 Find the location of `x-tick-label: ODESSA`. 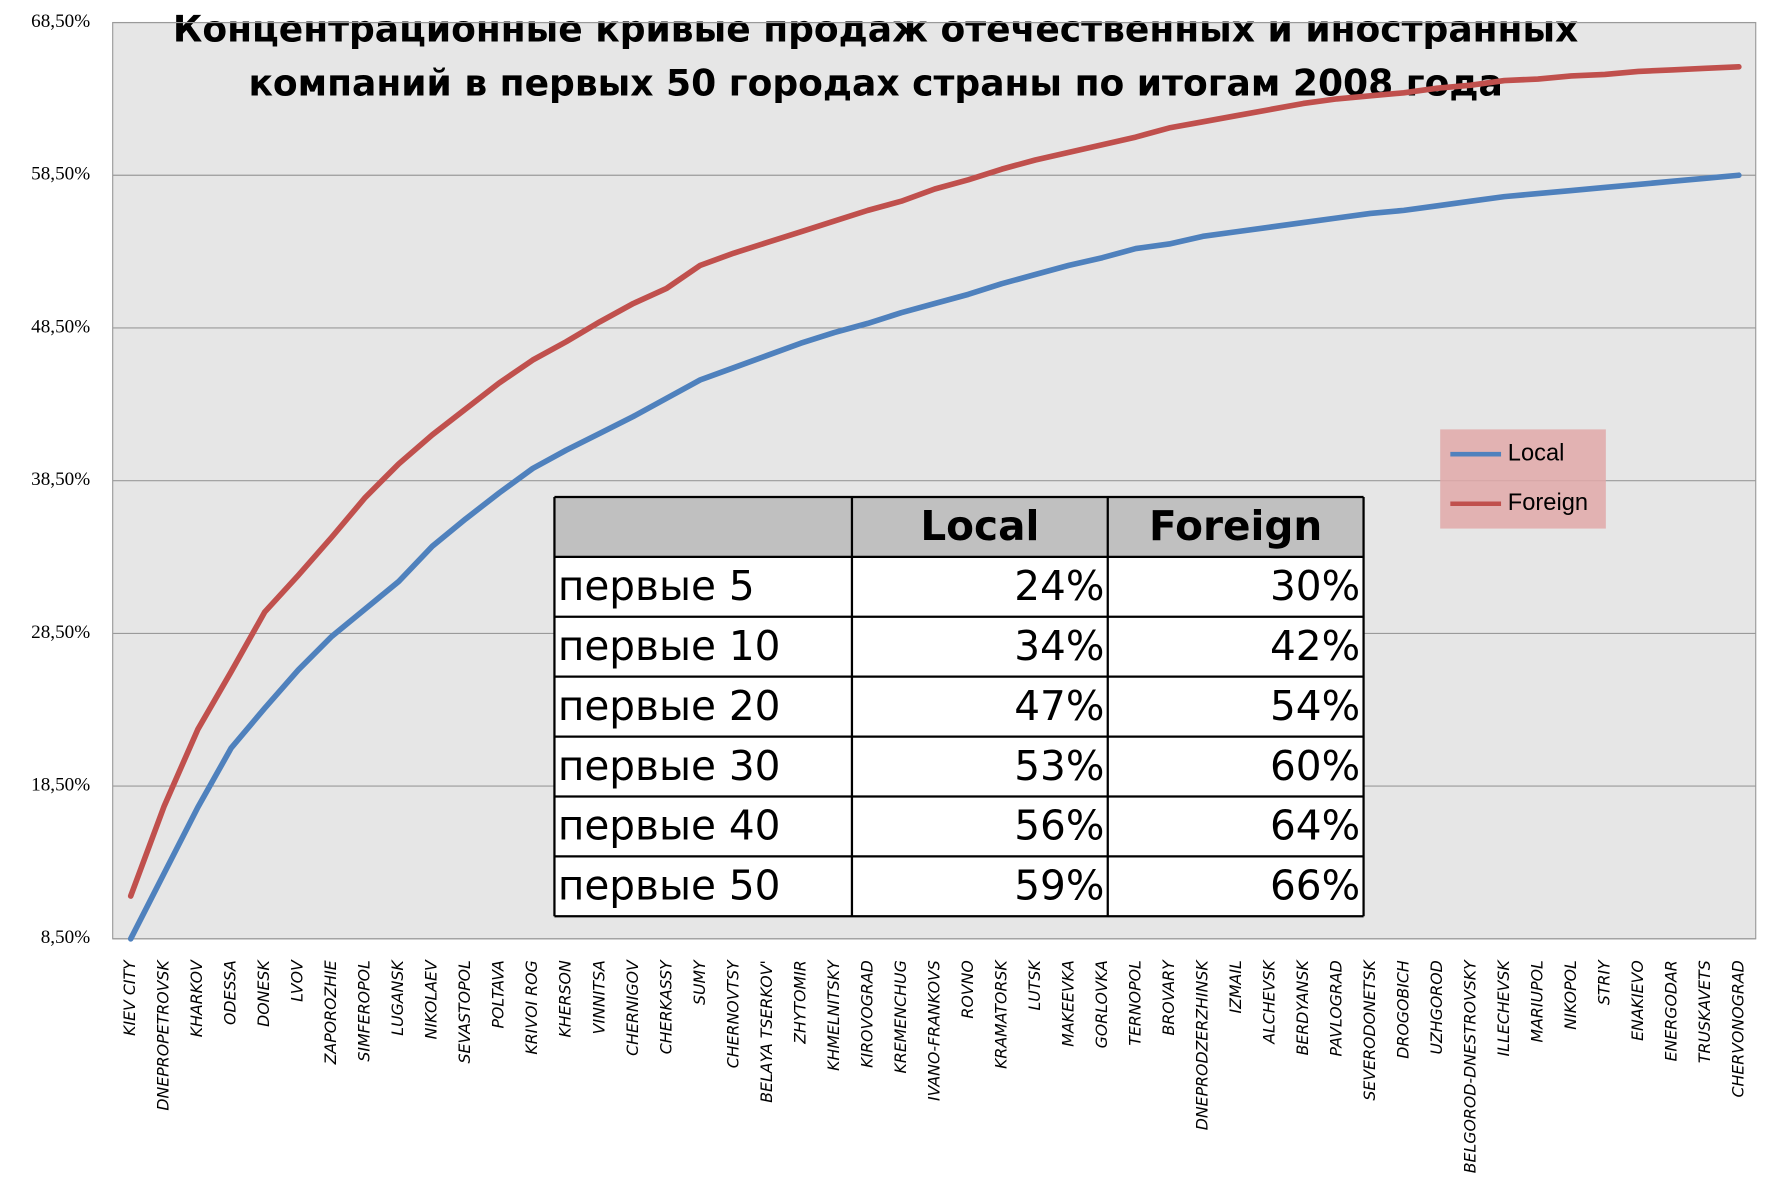

x-tick-label: ODESSA is located at coordinates (230, 992).